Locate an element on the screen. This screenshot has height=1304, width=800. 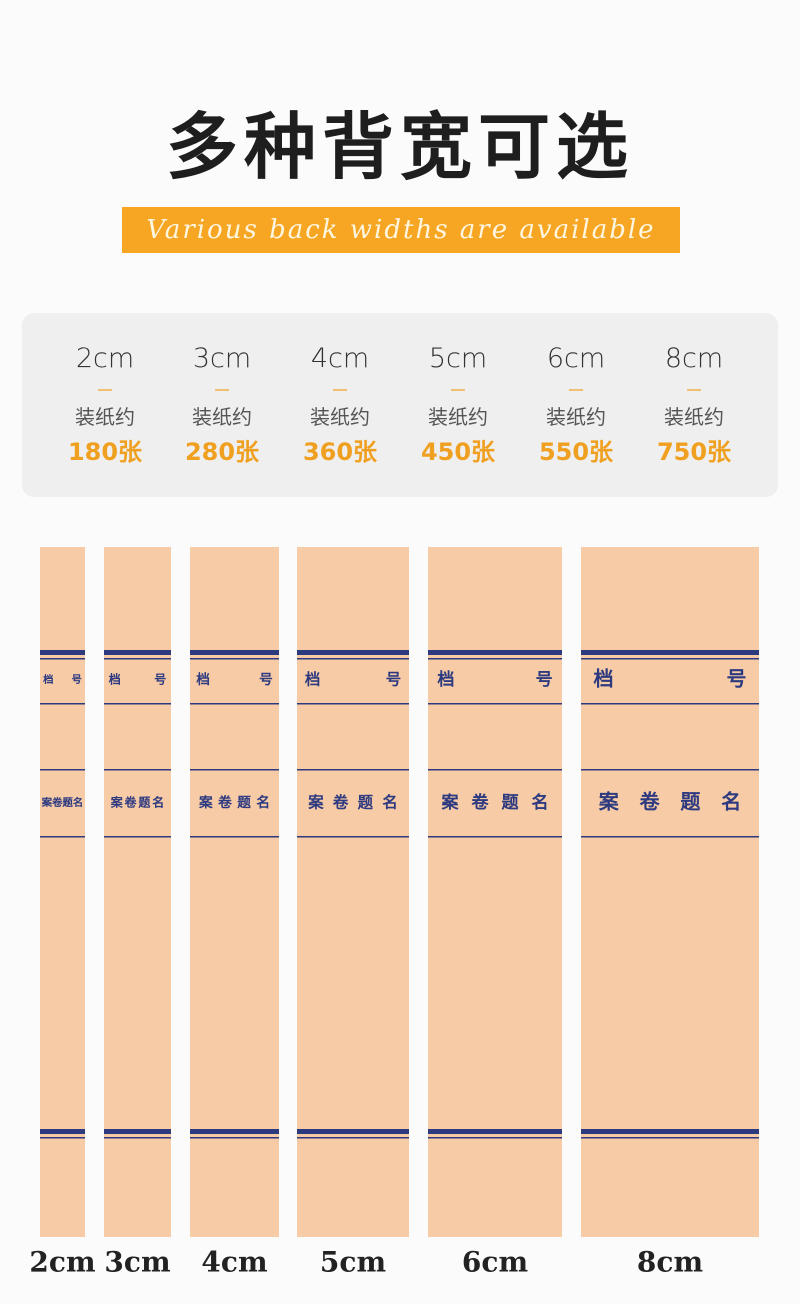
option-count: 180张 is located at coordinates (105, 452).